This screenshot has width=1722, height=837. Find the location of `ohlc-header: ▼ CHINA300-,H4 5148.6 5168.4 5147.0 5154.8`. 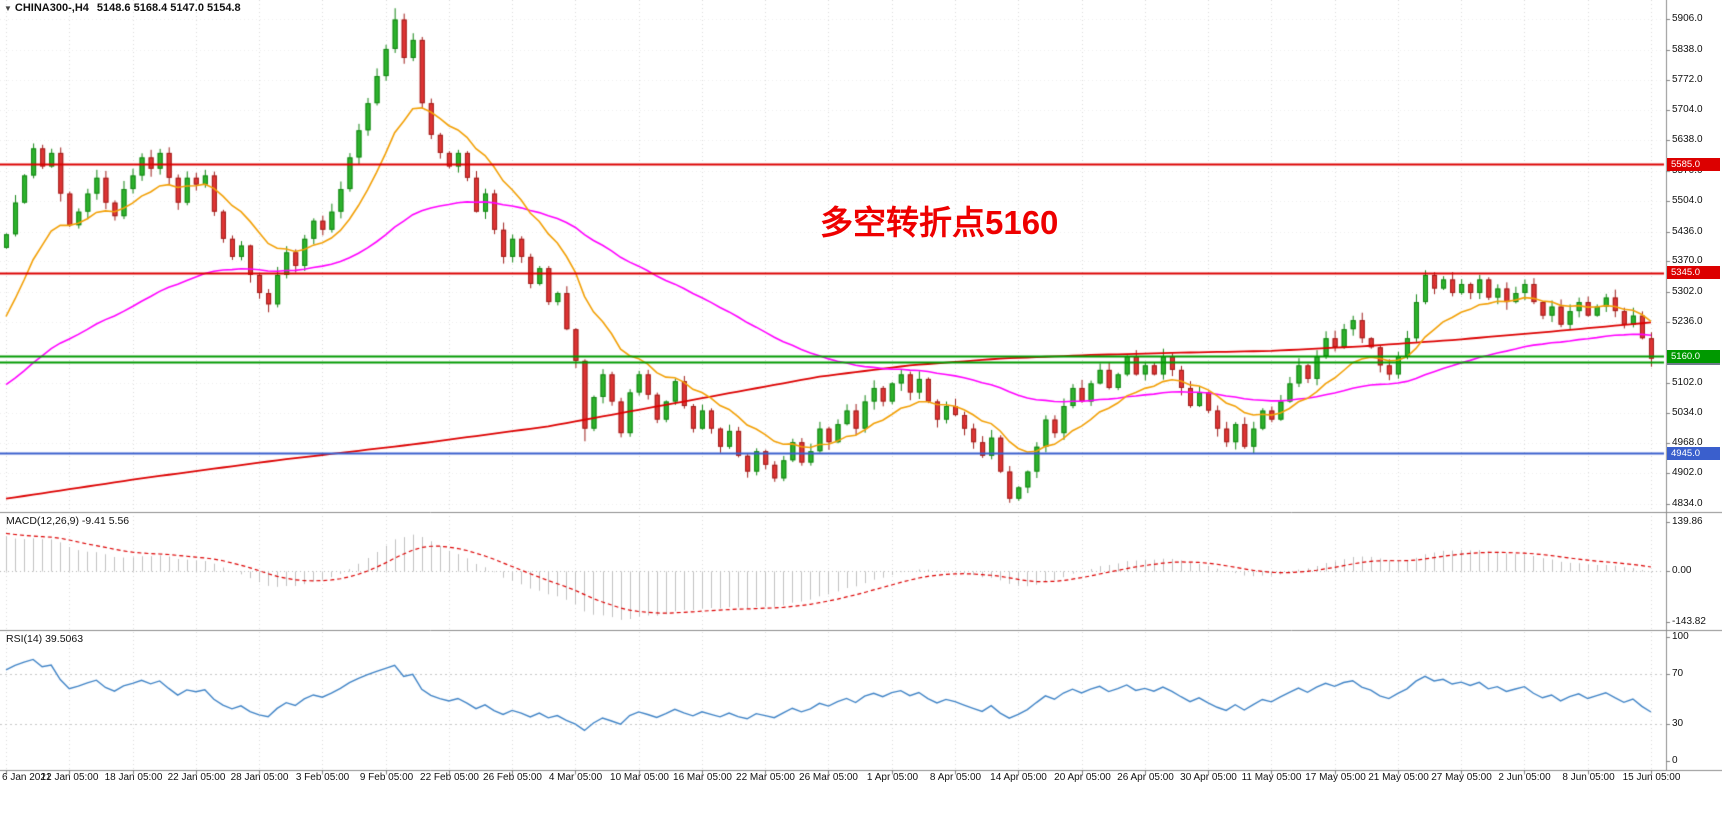

ohlc-header: ▼ CHINA300-,H4 5148.6 5168.4 5147.0 5154.8 is located at coordinates (122, 8).